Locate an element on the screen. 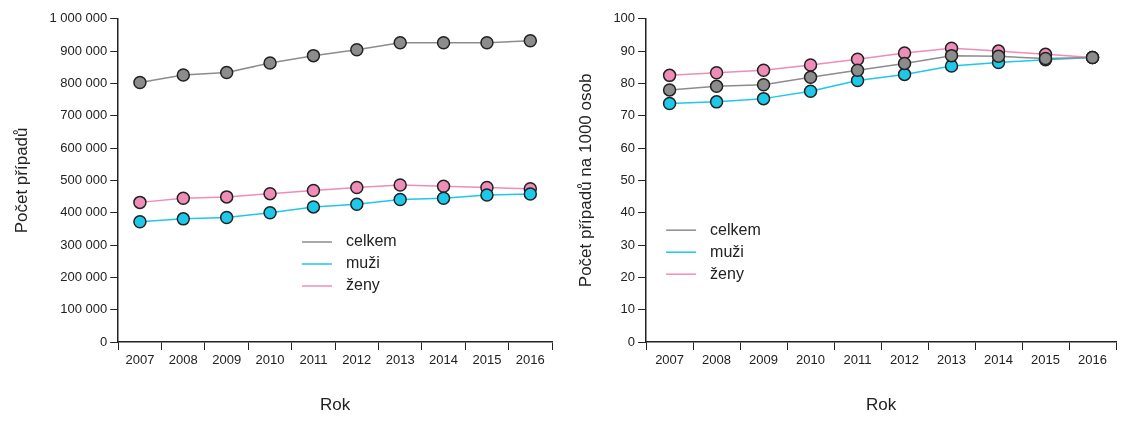 This screenshot has height=433, width=1136. y-tick-label: 700 000 is located at coordinates (84, 115).